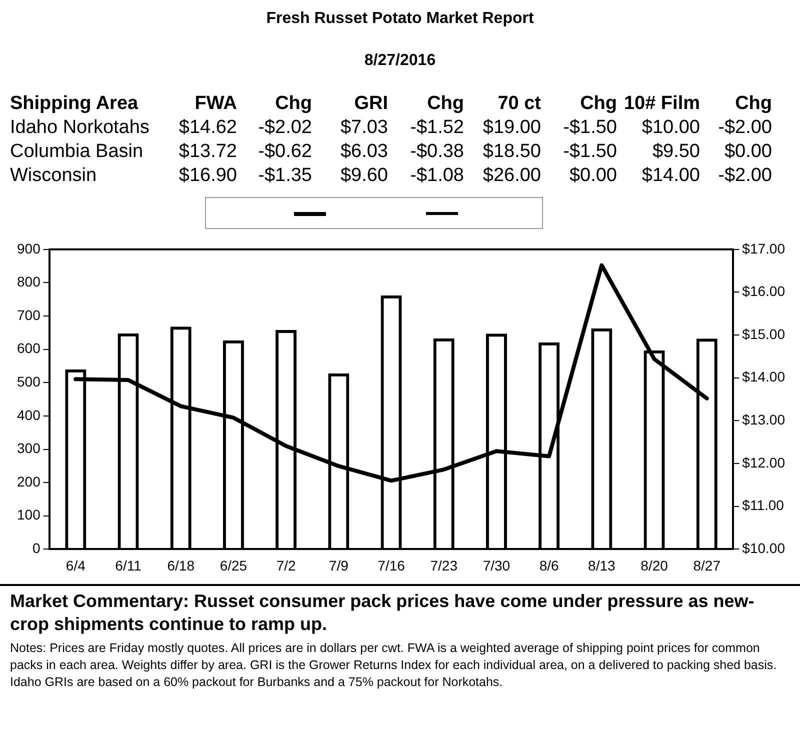  What do you see at coordinates (496, 565) in the screenshot?
I see `x-tick-label: 7/30` at bounding box center [496, 565].